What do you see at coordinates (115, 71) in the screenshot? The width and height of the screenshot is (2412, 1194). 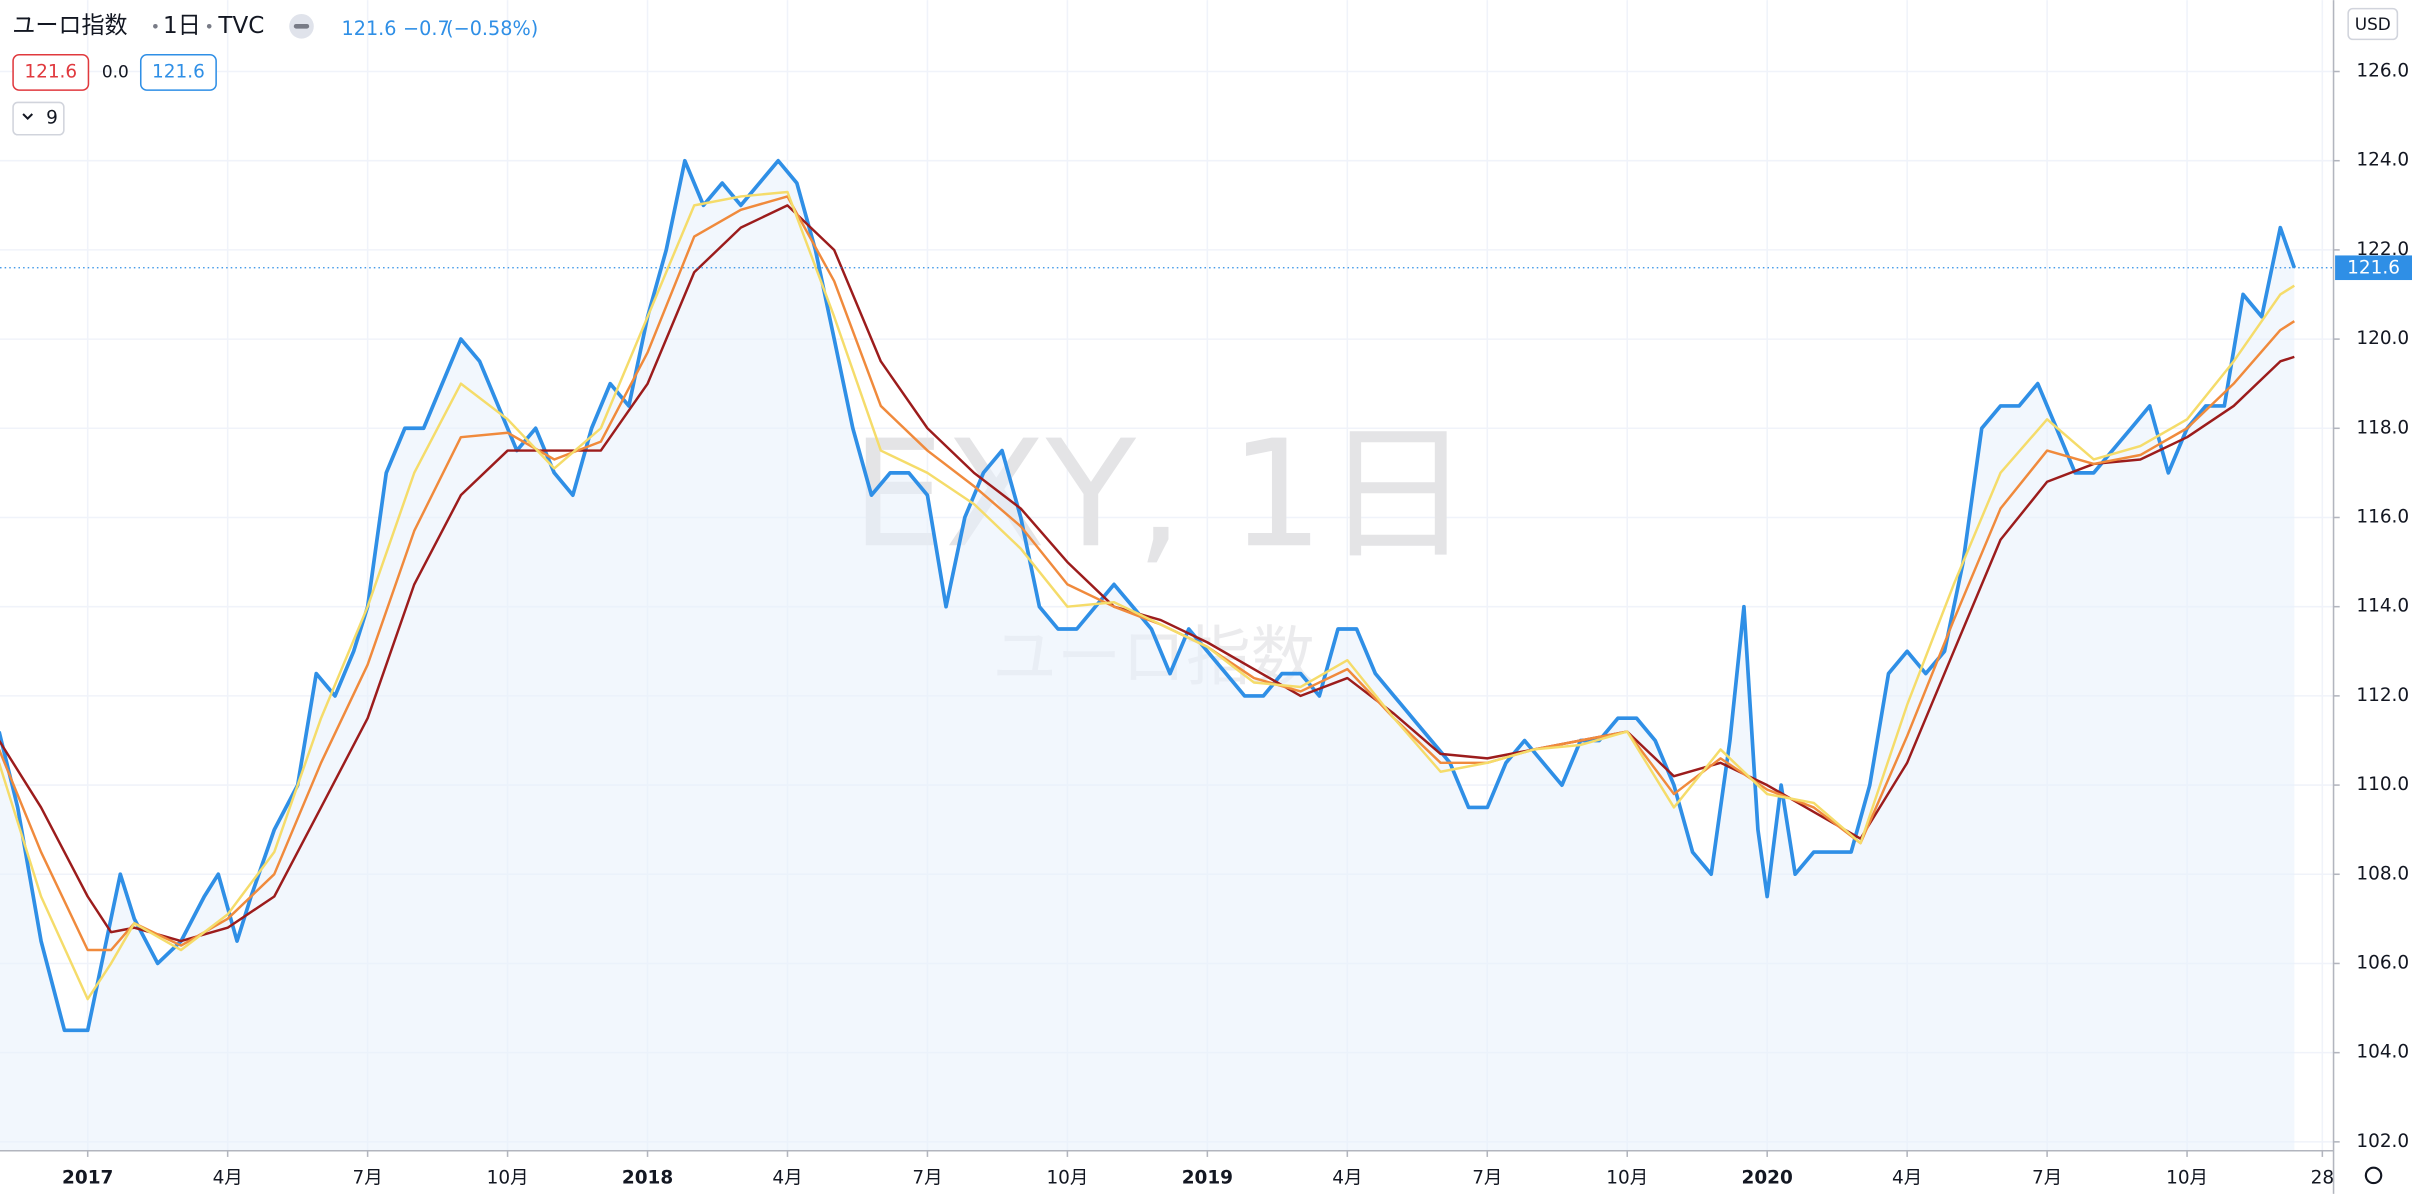 I see `indicator-value: 0.0` at bounding box center [115, 71].